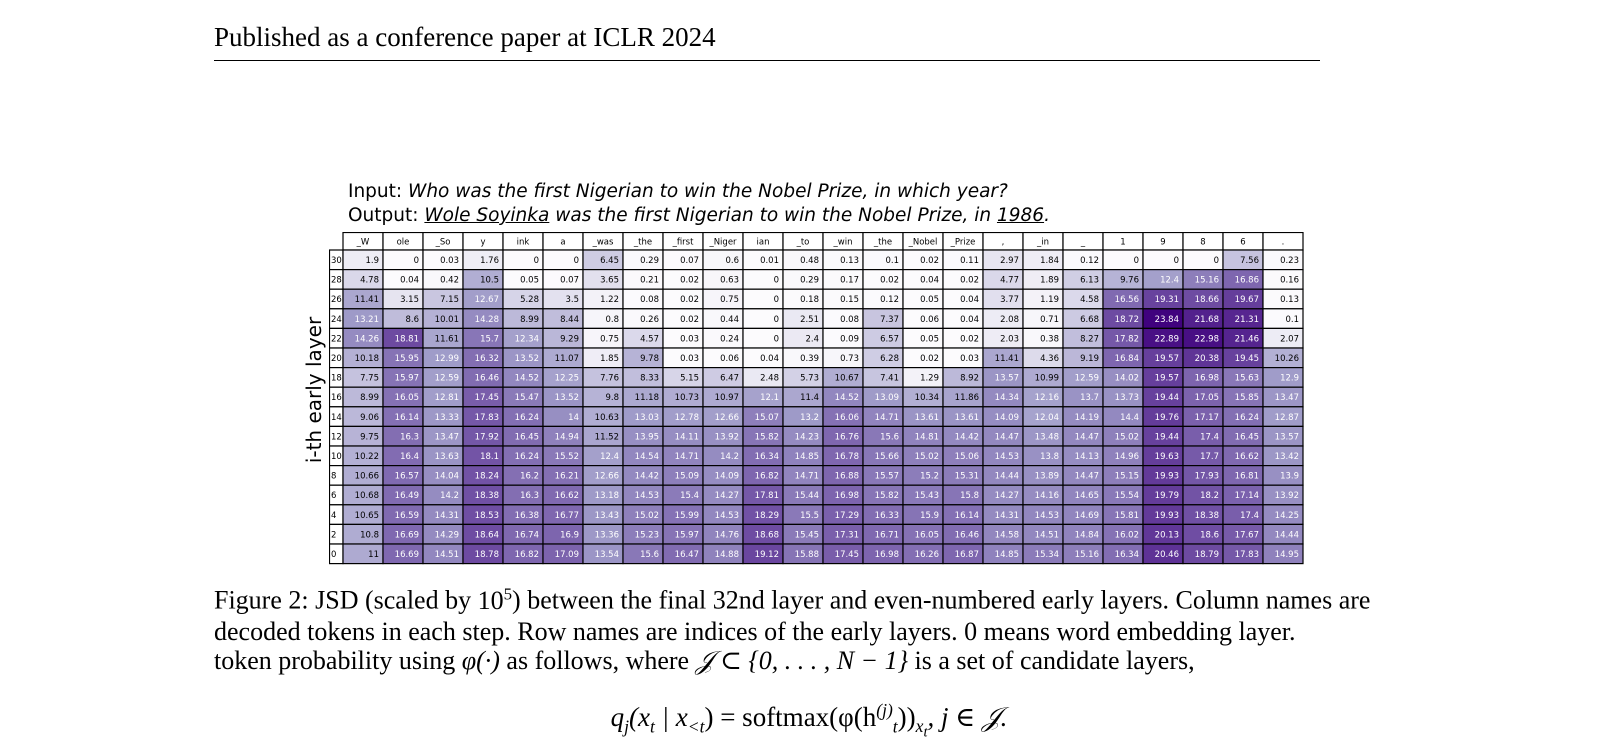 This screenshot has width=1618, height=748. I want to click on heatmap-cell-value: 7.15, so click(449, 300).